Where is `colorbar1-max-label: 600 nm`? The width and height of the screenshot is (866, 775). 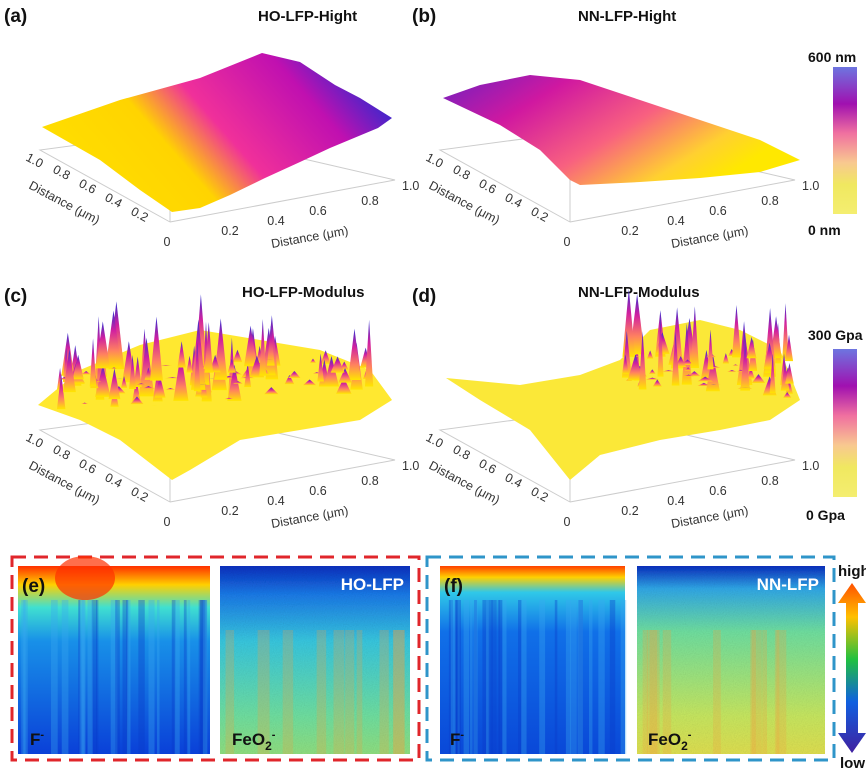
colorbar1-max-label: 600 nm is located at coordinates (832, 57).